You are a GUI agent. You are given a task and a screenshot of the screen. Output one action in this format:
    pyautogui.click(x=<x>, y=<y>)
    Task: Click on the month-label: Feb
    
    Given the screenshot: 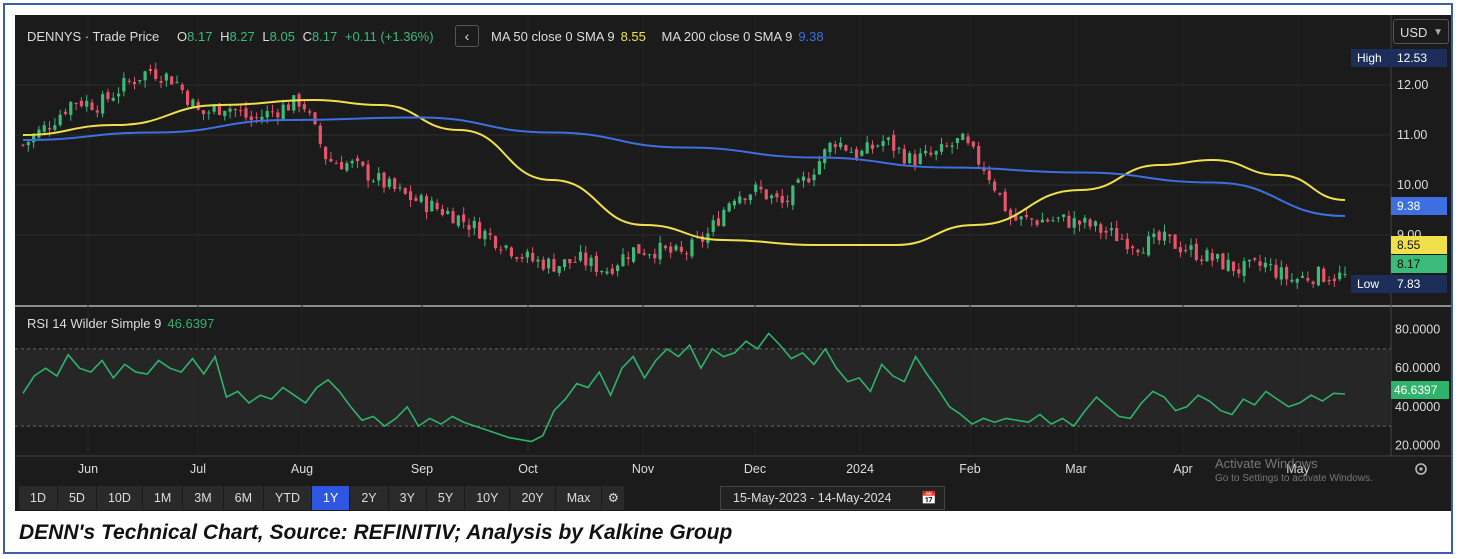 What is the action you would take?
    pyautogui.click(x=970, y=469)
    